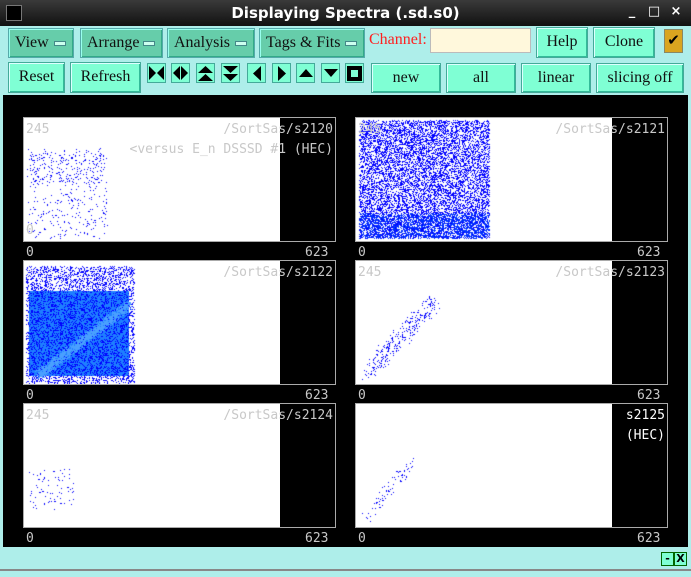 The height and width of the screenshot is (577, 691). Describe the element at coordinates (645, 415) in the screenshot. I see `spectrum-name: s2125` at that location.